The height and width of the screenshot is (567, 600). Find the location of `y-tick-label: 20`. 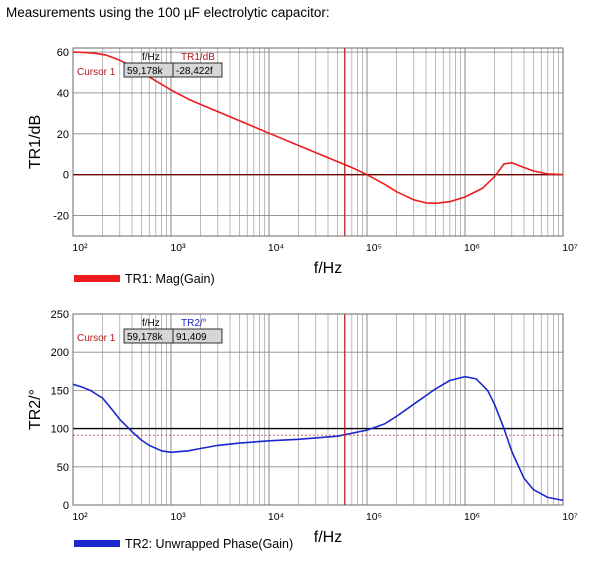

y-tick-label: 20 is located at coordinates (63, 135).